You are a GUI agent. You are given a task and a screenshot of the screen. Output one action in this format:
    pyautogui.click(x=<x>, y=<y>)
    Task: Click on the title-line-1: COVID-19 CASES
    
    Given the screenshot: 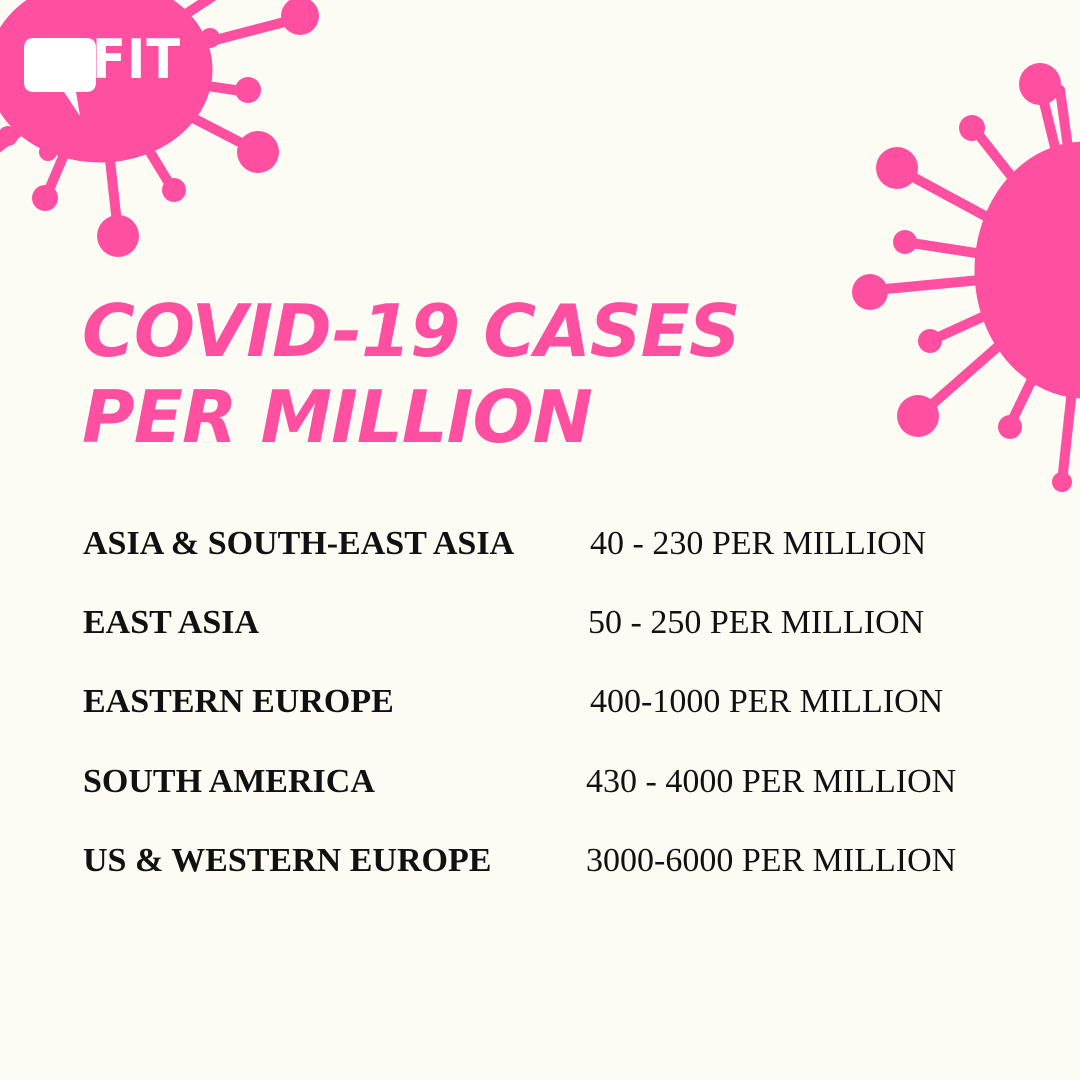 What is the action you would take?
    pyautogui.click(x=411, y=331)
    